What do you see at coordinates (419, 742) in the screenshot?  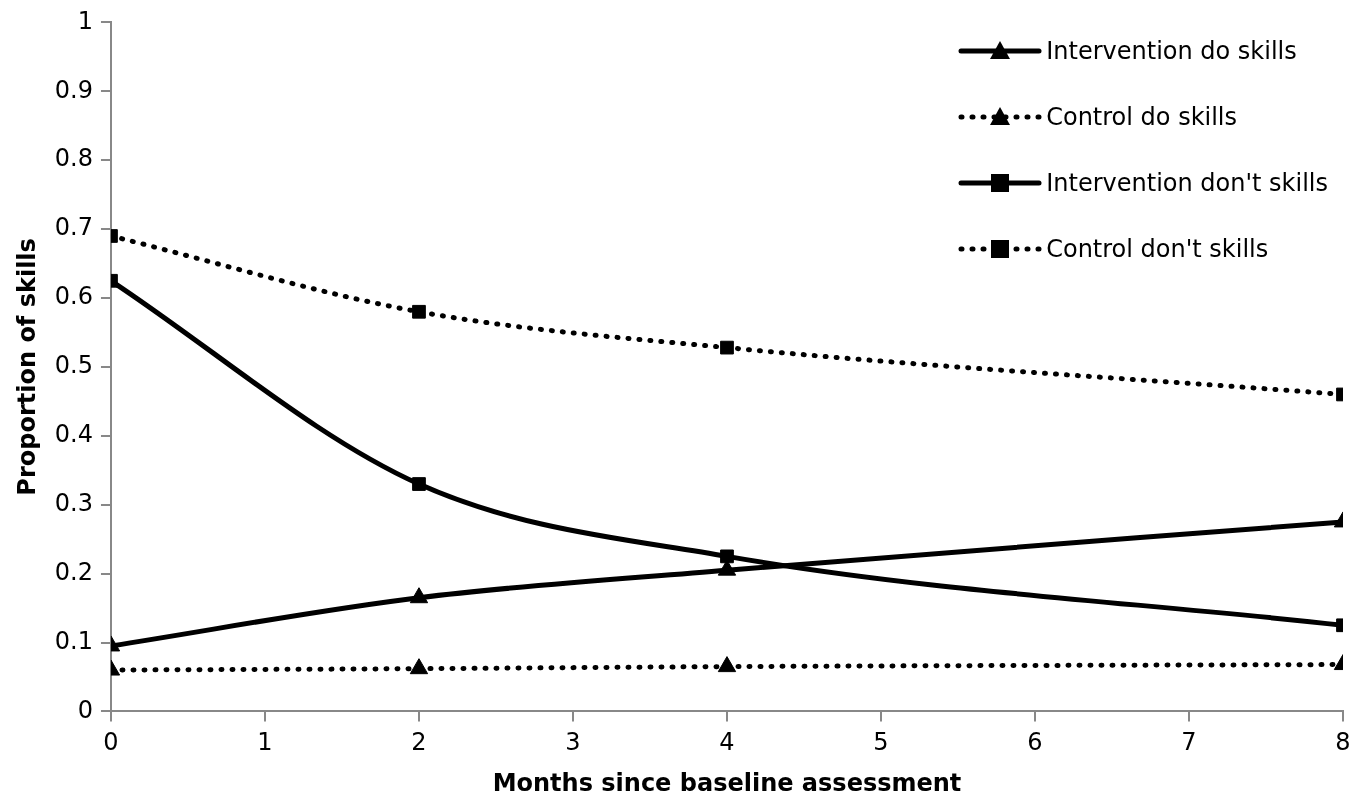 I see `x-tick-label: 2` at bounding box center [419, 742].